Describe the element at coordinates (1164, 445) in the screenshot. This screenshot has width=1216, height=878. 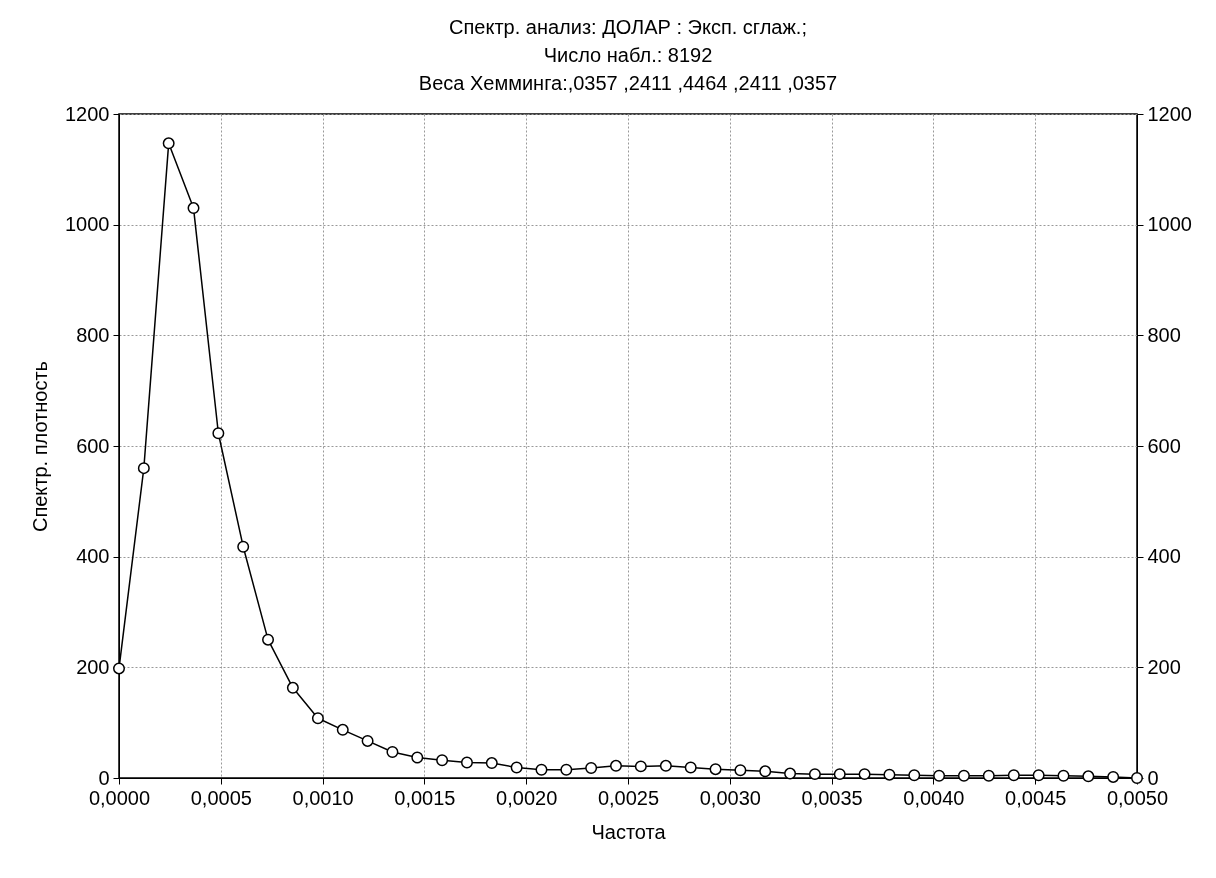
I see `y2-tick-label: 600` at that location.